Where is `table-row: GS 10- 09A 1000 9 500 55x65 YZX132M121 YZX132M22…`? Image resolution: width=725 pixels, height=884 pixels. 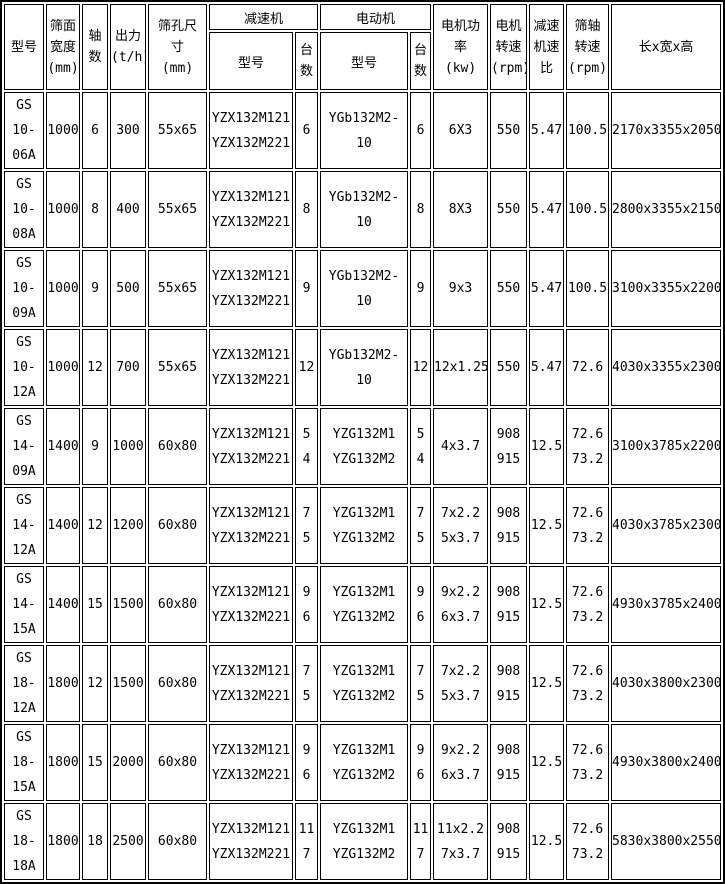
table-row: GS 10- 09A 1000 9 500 55x65 YZX132M121 YZX132M22… is located at coordinates (363, 288).